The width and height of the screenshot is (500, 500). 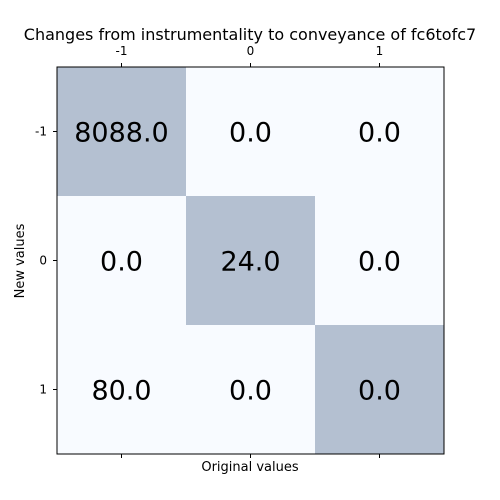 I want to click on cell-value-label: 80.0, so click(x=121, y=391).